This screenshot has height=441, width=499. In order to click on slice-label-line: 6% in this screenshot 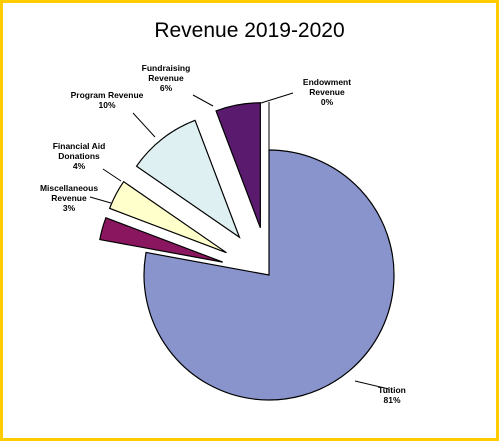, I will do `click(166, 88)`.